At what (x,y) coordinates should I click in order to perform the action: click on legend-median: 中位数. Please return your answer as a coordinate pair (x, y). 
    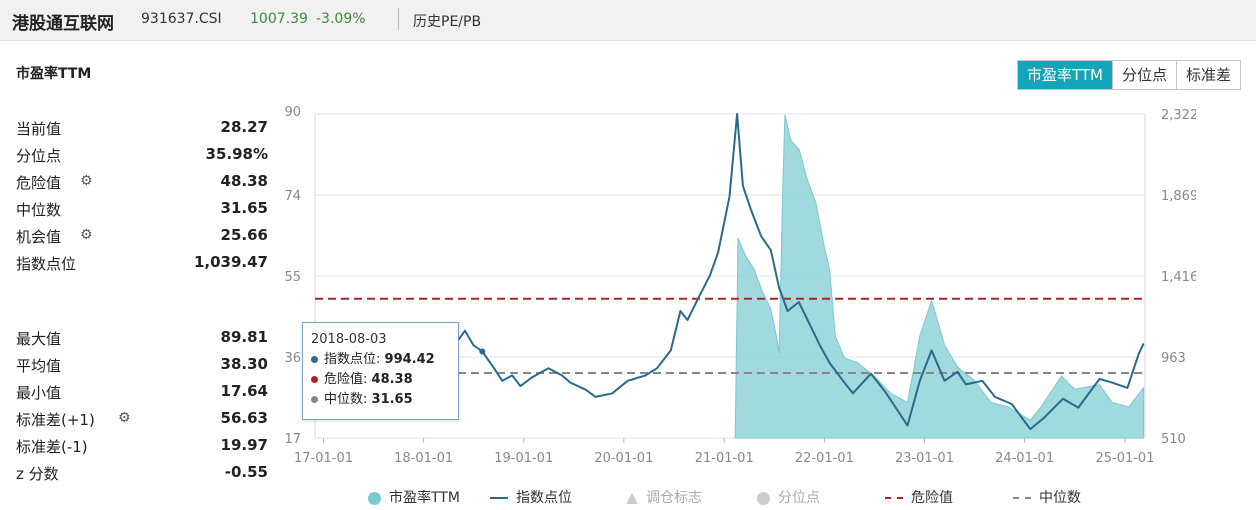
    Looking at the image, I should click on (1047, 497).